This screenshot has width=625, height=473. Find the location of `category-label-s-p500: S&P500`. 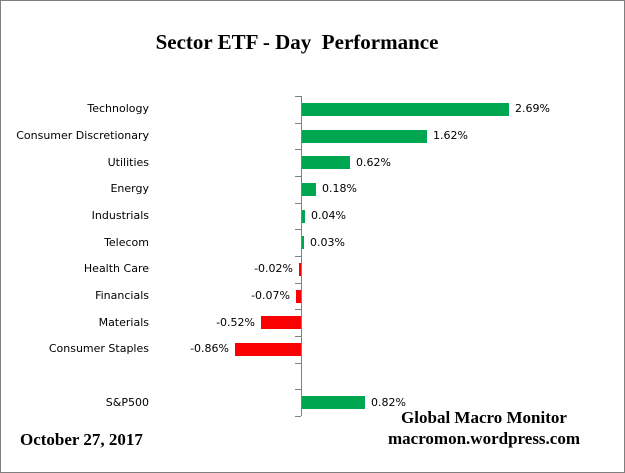

category-label-s-p500: S&P500 is located at coordinates (127, 402).